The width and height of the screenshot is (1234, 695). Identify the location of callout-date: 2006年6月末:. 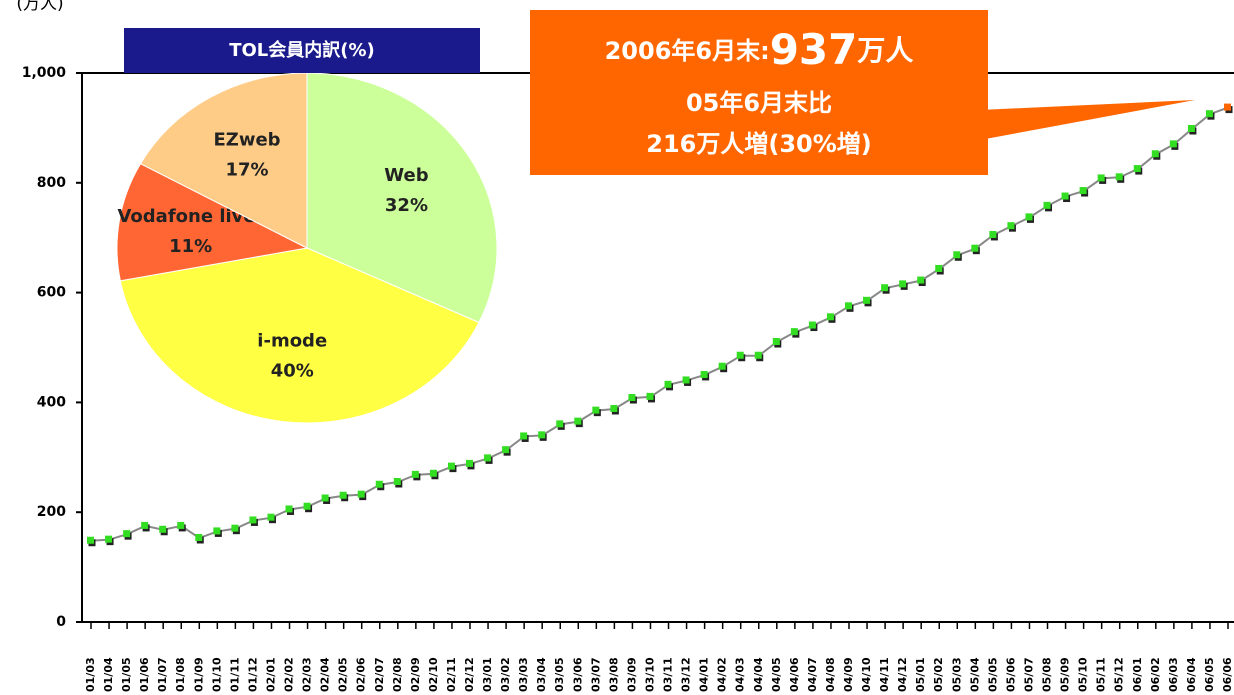
(687, 51).